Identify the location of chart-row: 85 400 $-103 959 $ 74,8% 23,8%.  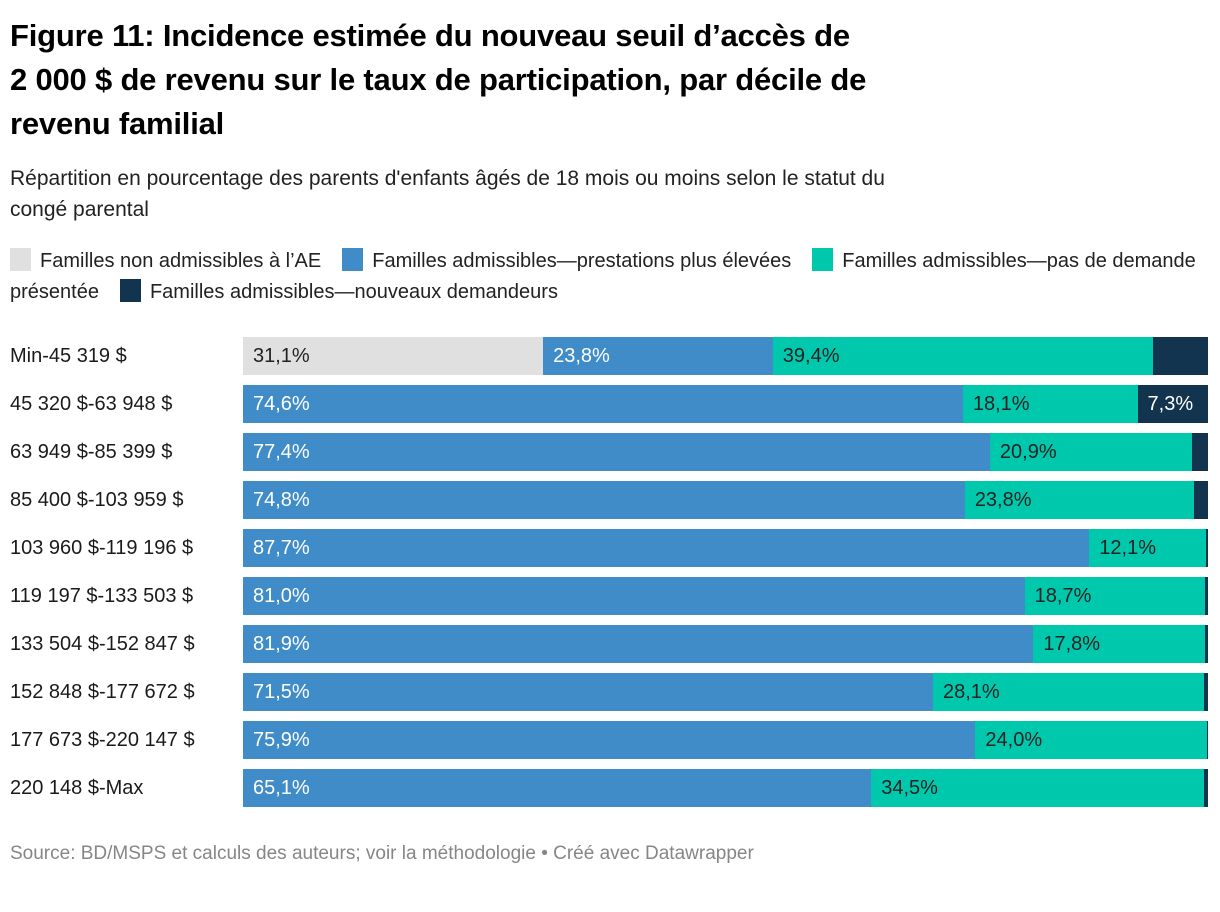
(609, 500).